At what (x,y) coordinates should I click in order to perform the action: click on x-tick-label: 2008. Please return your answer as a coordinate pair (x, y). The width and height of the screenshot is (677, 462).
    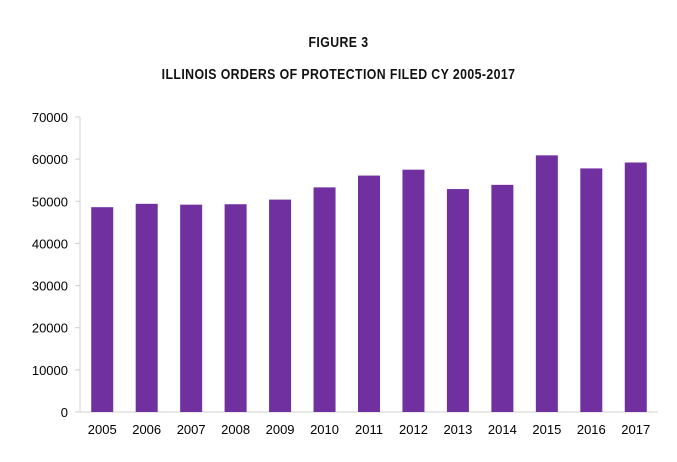
    Looking at the image, I should click on (235, 429).